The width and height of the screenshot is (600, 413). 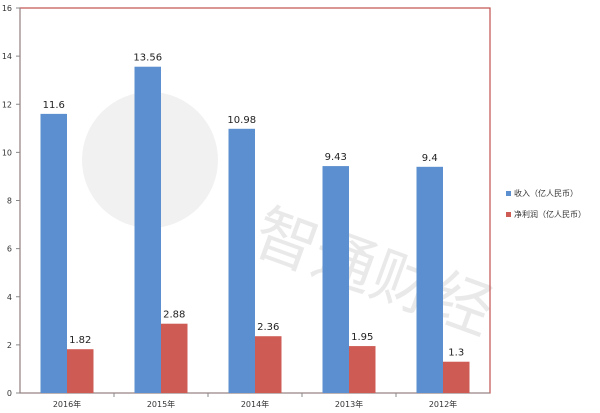 I want to click on y-tick-label: 10, so click(x=7, y=152).